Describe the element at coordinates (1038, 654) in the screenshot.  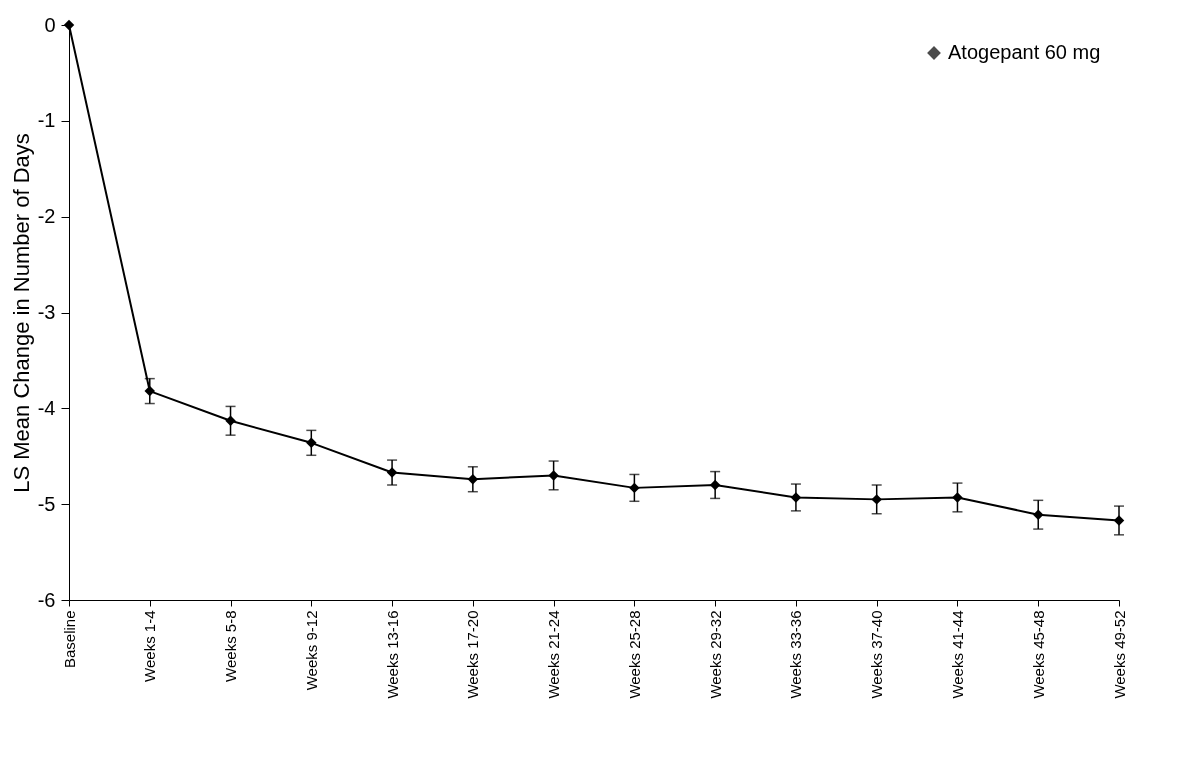
I see `x-tick-label: Weeks 45-48` at that location.